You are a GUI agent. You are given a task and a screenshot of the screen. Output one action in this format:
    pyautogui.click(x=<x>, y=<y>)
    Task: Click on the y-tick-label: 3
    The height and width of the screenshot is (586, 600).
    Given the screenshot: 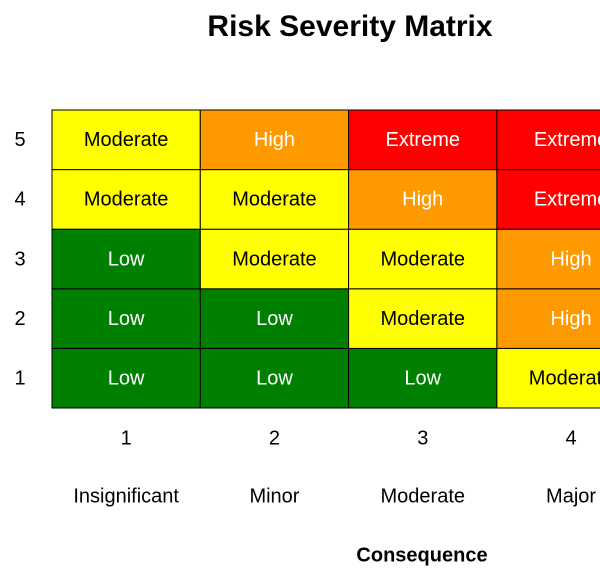 What is the action you would take?
    pyautogui.click(x=19, y=259)
    